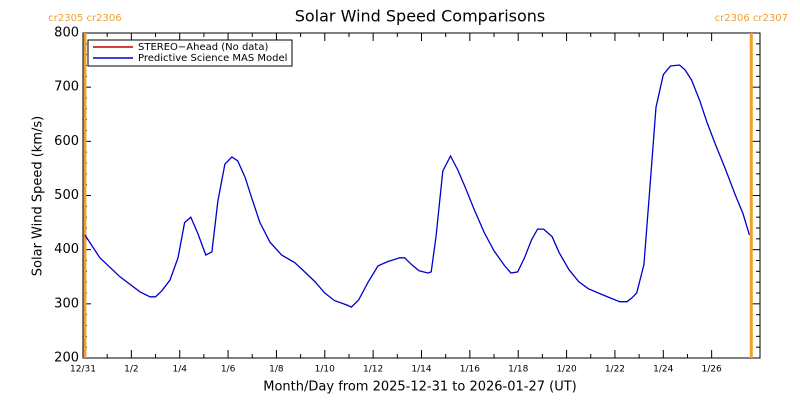  I want to click on x-tick-label: 1/22, so click(615, 370).